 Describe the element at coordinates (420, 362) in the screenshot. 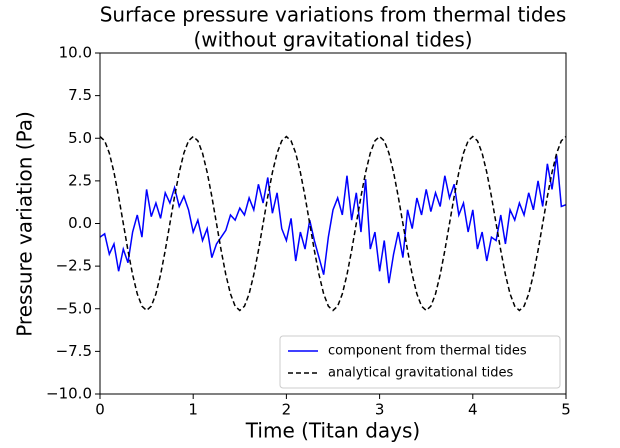

I see `legend-box` at that location.